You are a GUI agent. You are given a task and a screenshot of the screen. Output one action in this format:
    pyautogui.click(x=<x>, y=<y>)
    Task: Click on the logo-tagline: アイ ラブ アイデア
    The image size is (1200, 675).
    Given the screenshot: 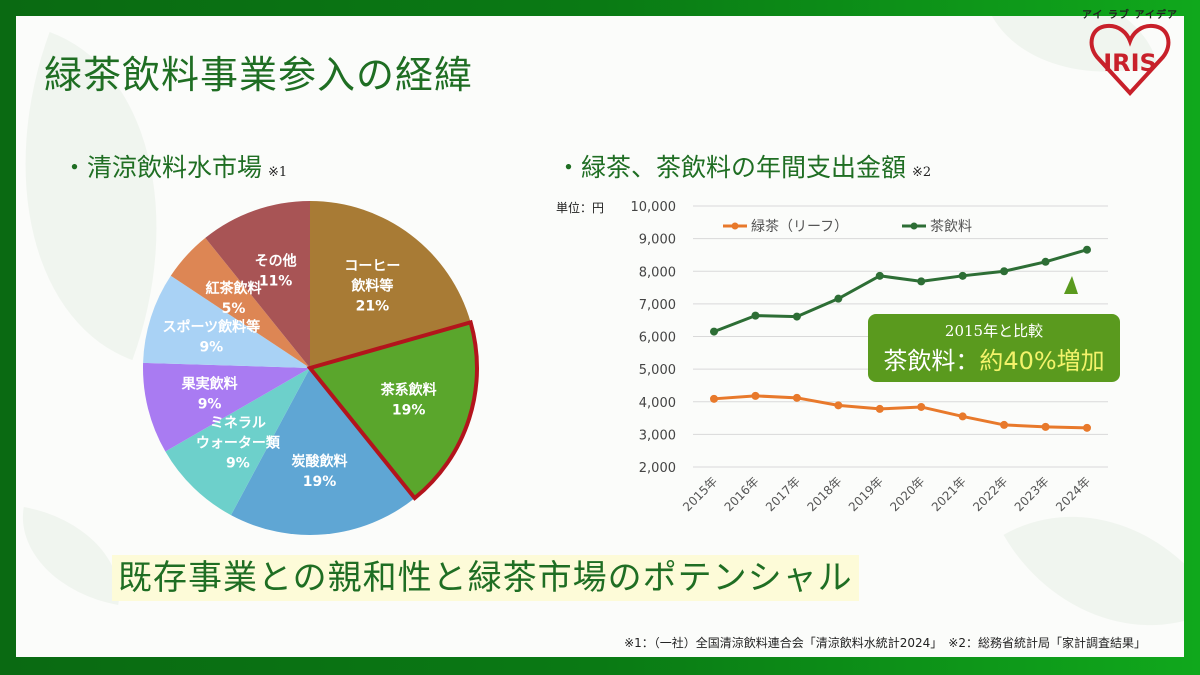 What is the action you would take?
    pyautogui.click(x=1130, y=15)
    